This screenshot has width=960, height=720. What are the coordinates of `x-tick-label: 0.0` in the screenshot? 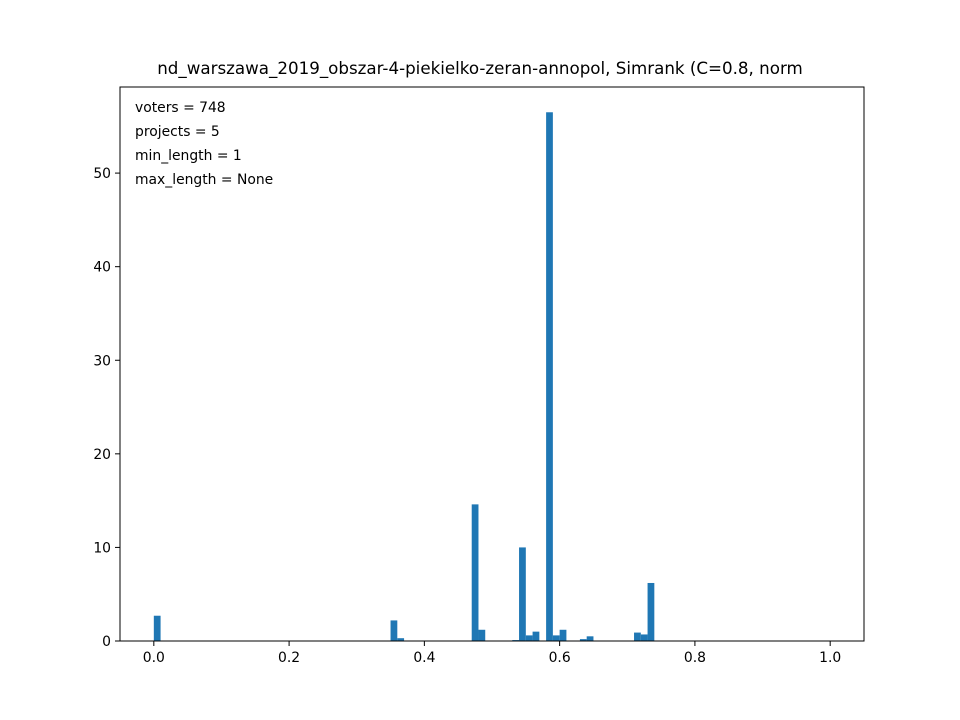 It's located at (154, 658).